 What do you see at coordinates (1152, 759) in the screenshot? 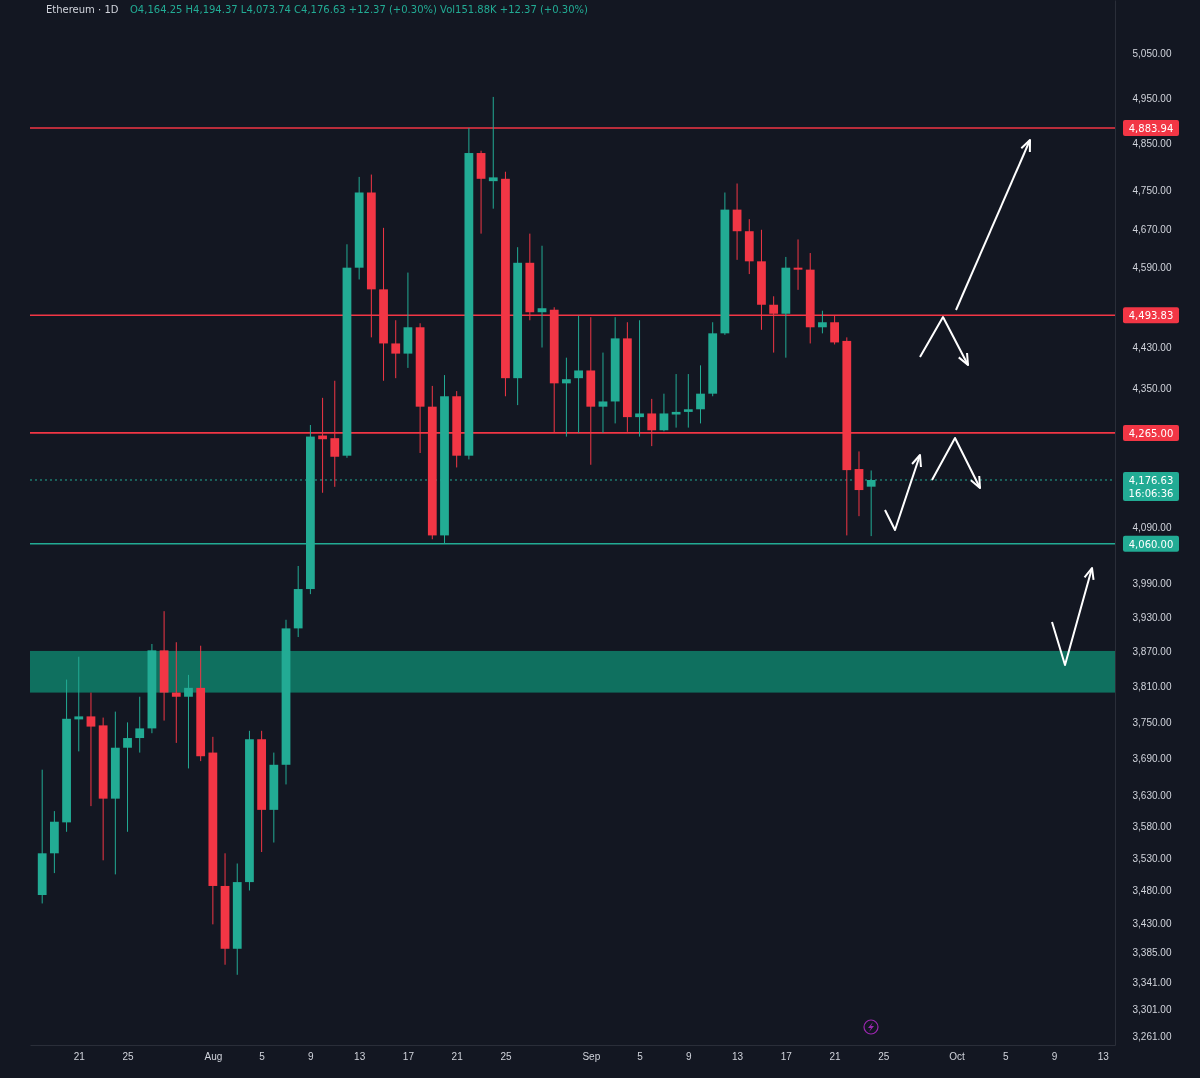
I see `y-tick-label: 3,690.00` at bounding box center [1152, 759].